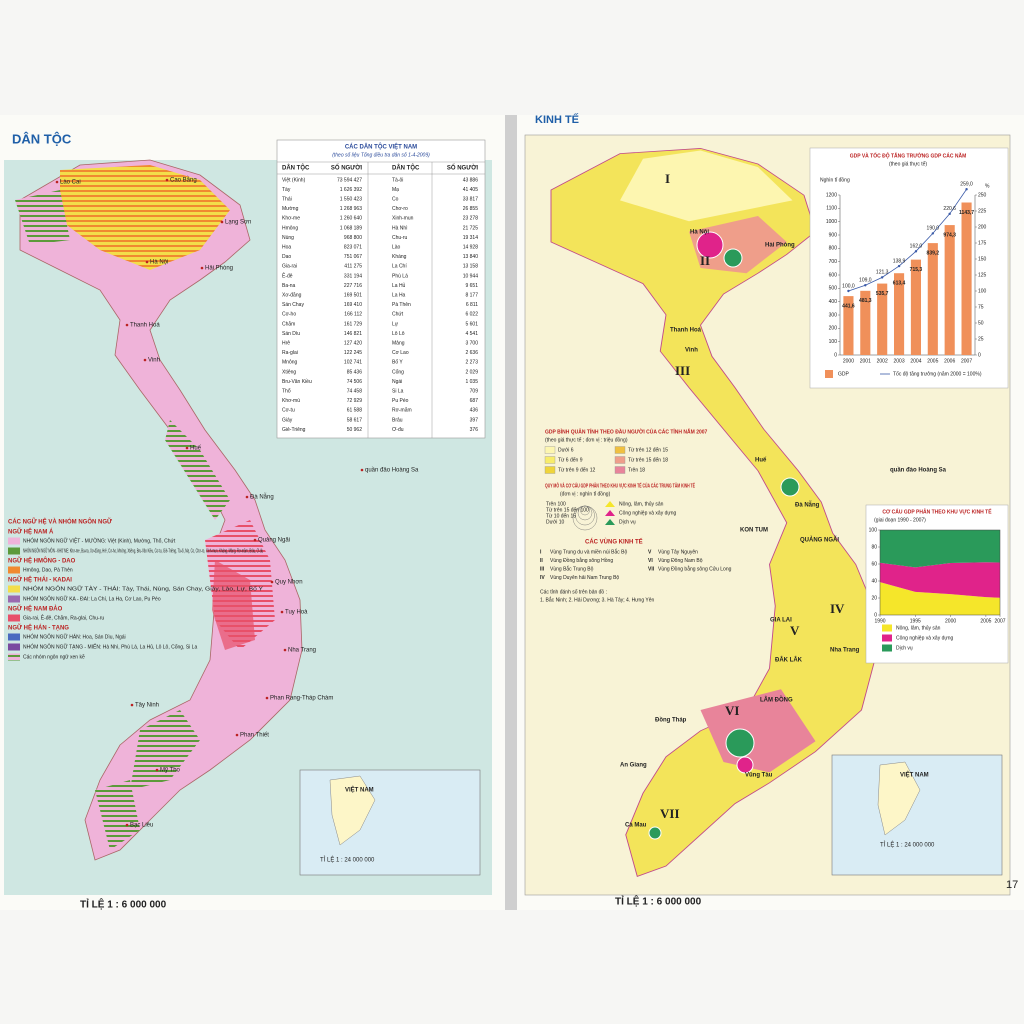 The height and width of the screenshot is (1024, 1024). I want to click on table-cell: 2 029, so click(471, 372).